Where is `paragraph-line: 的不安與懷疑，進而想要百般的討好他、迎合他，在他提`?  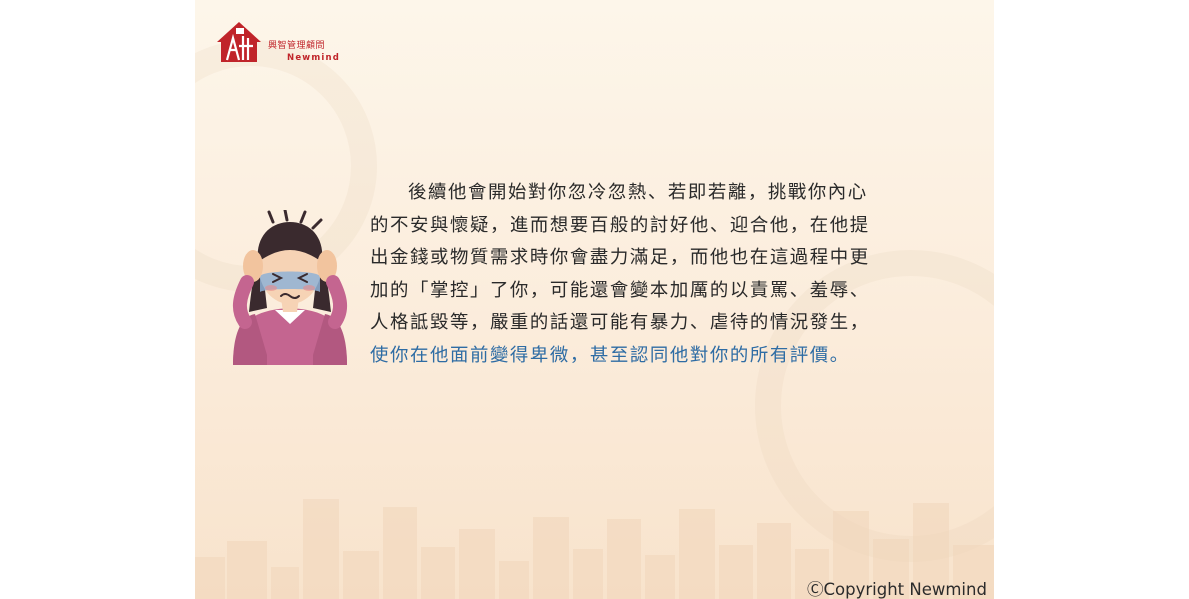
paragraph-line: 的不安與懷疑，進而想要百般的討好他、迎合他，在他提 is located at coordinates (620, 225).